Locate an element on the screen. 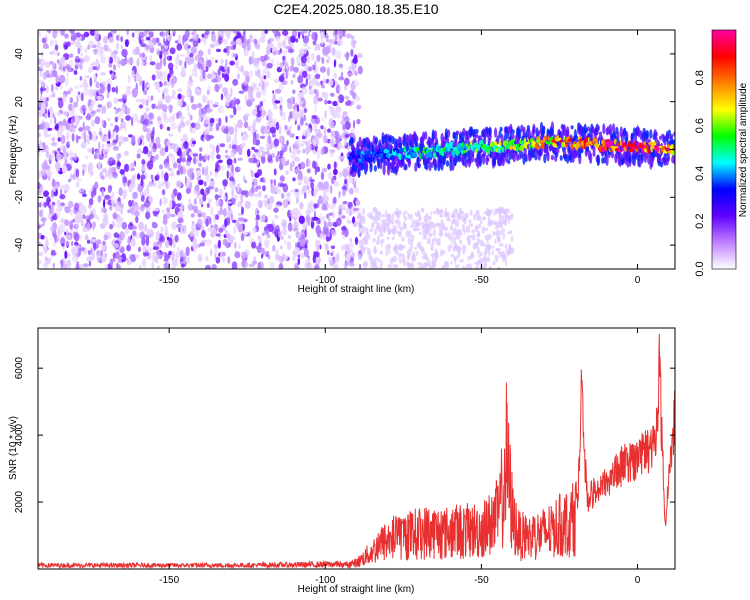  heatmap-y-tick-label: 0 is located at coordinates (19, 149).